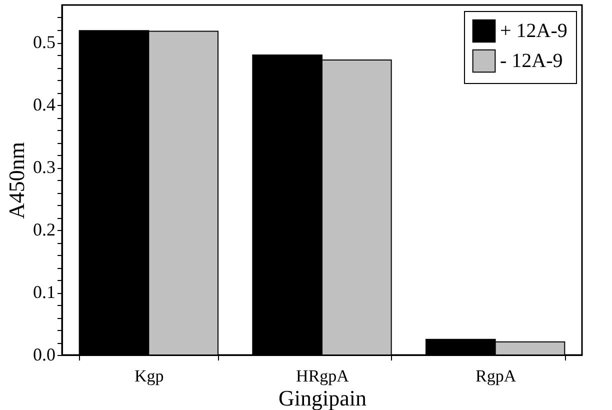 This screenshot has width=612, height=410. What do you see at coordinates (323, 376) in the screenshot?
I see `x-tick-label: HRgpA` at bounding box center [323, 376].